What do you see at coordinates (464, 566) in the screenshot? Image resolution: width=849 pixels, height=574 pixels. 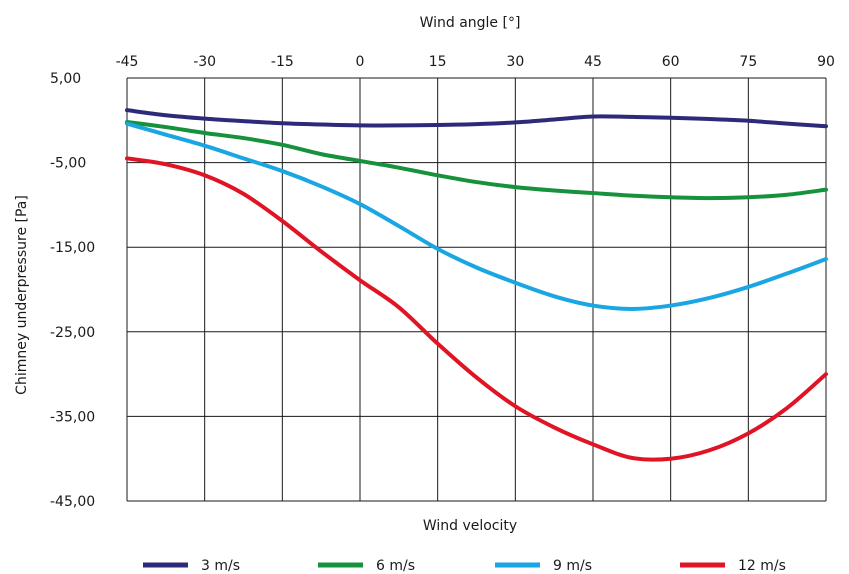 I see `legend: 3 m/s 6 m/s 9 m/s 12 m/s` at bounding box center [464, 566].